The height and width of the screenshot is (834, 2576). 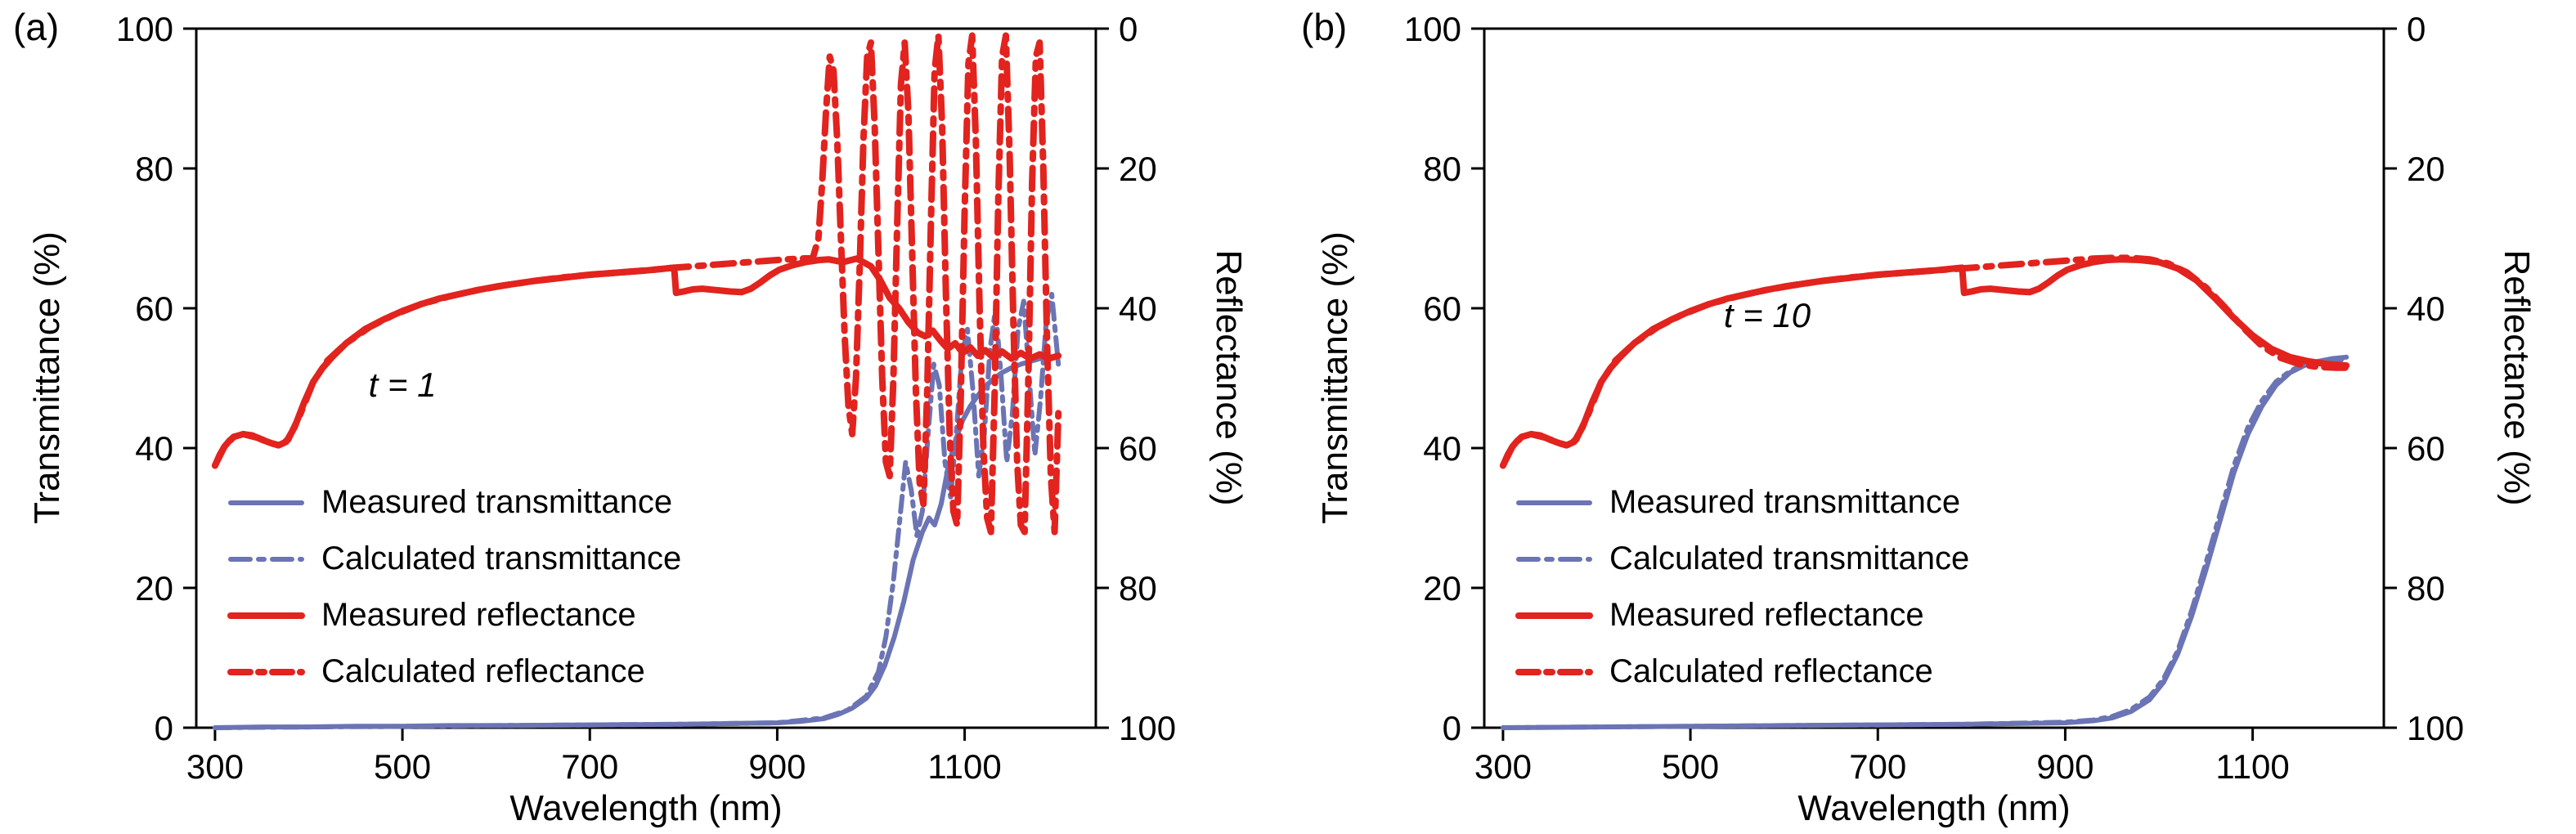 I want to click on thickness-annotation: t = 1, so click(x=402, y=385).